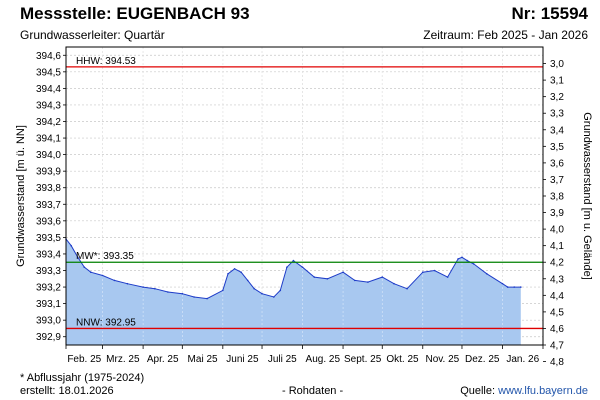 This screenshot has width=600, height=400. What do you see at coordinates (203, 359) in the screenshot?
I see `x-tick-label: Mai 25` at bounding box center [203, 359].